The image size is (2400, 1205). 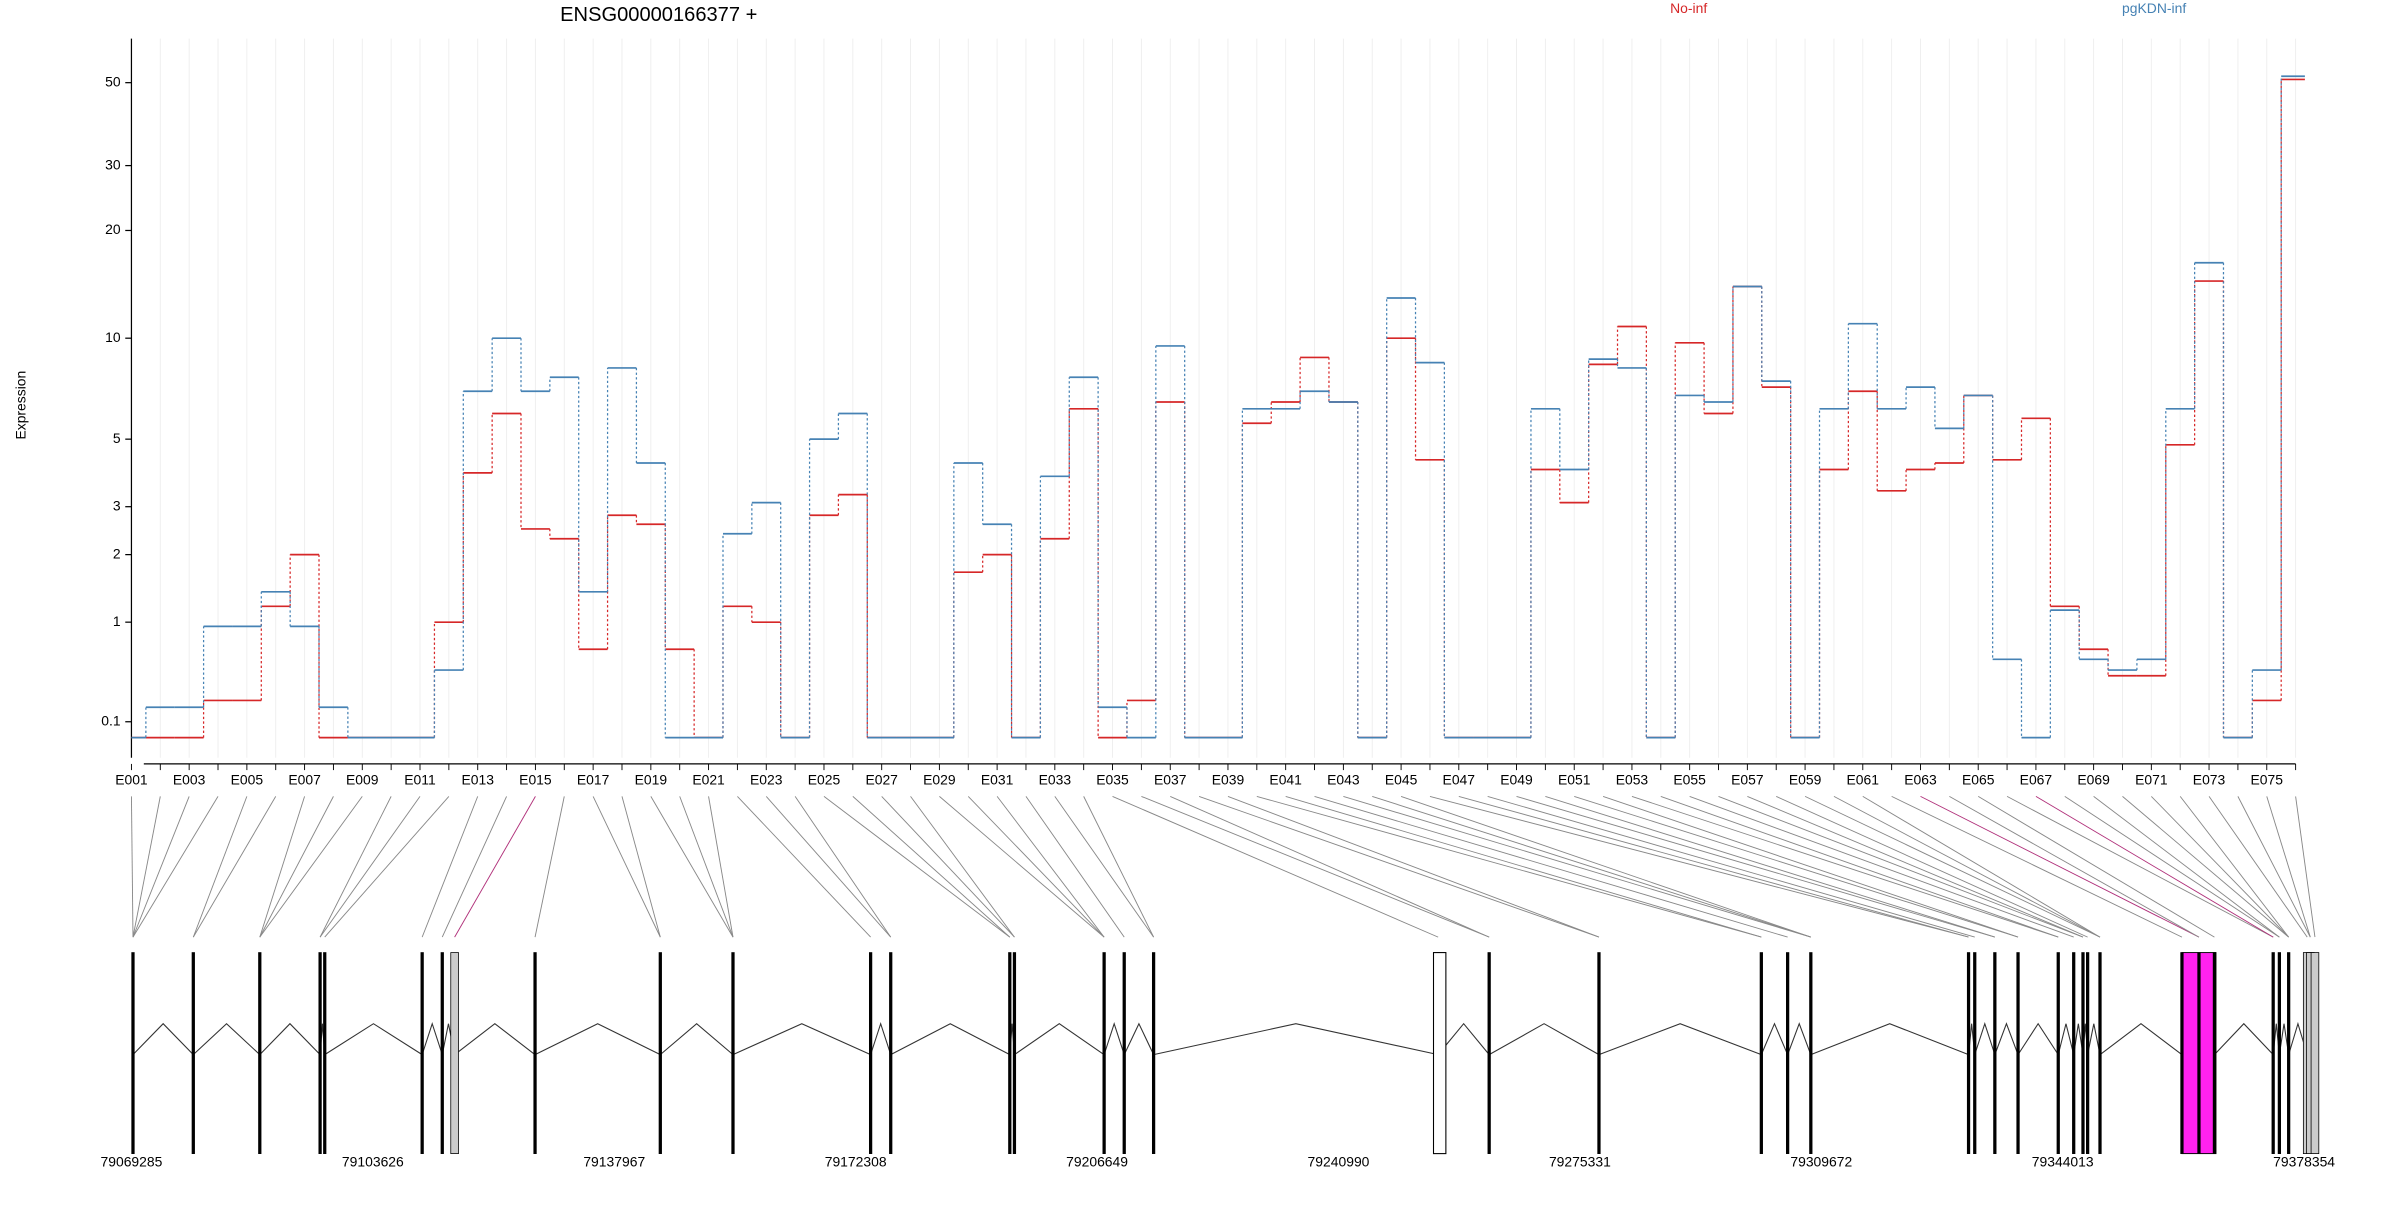 What do you see at coordinates (117, 505) in the screenshot?
I see `y-tick-label: 3` at bounding box center [117, 505].